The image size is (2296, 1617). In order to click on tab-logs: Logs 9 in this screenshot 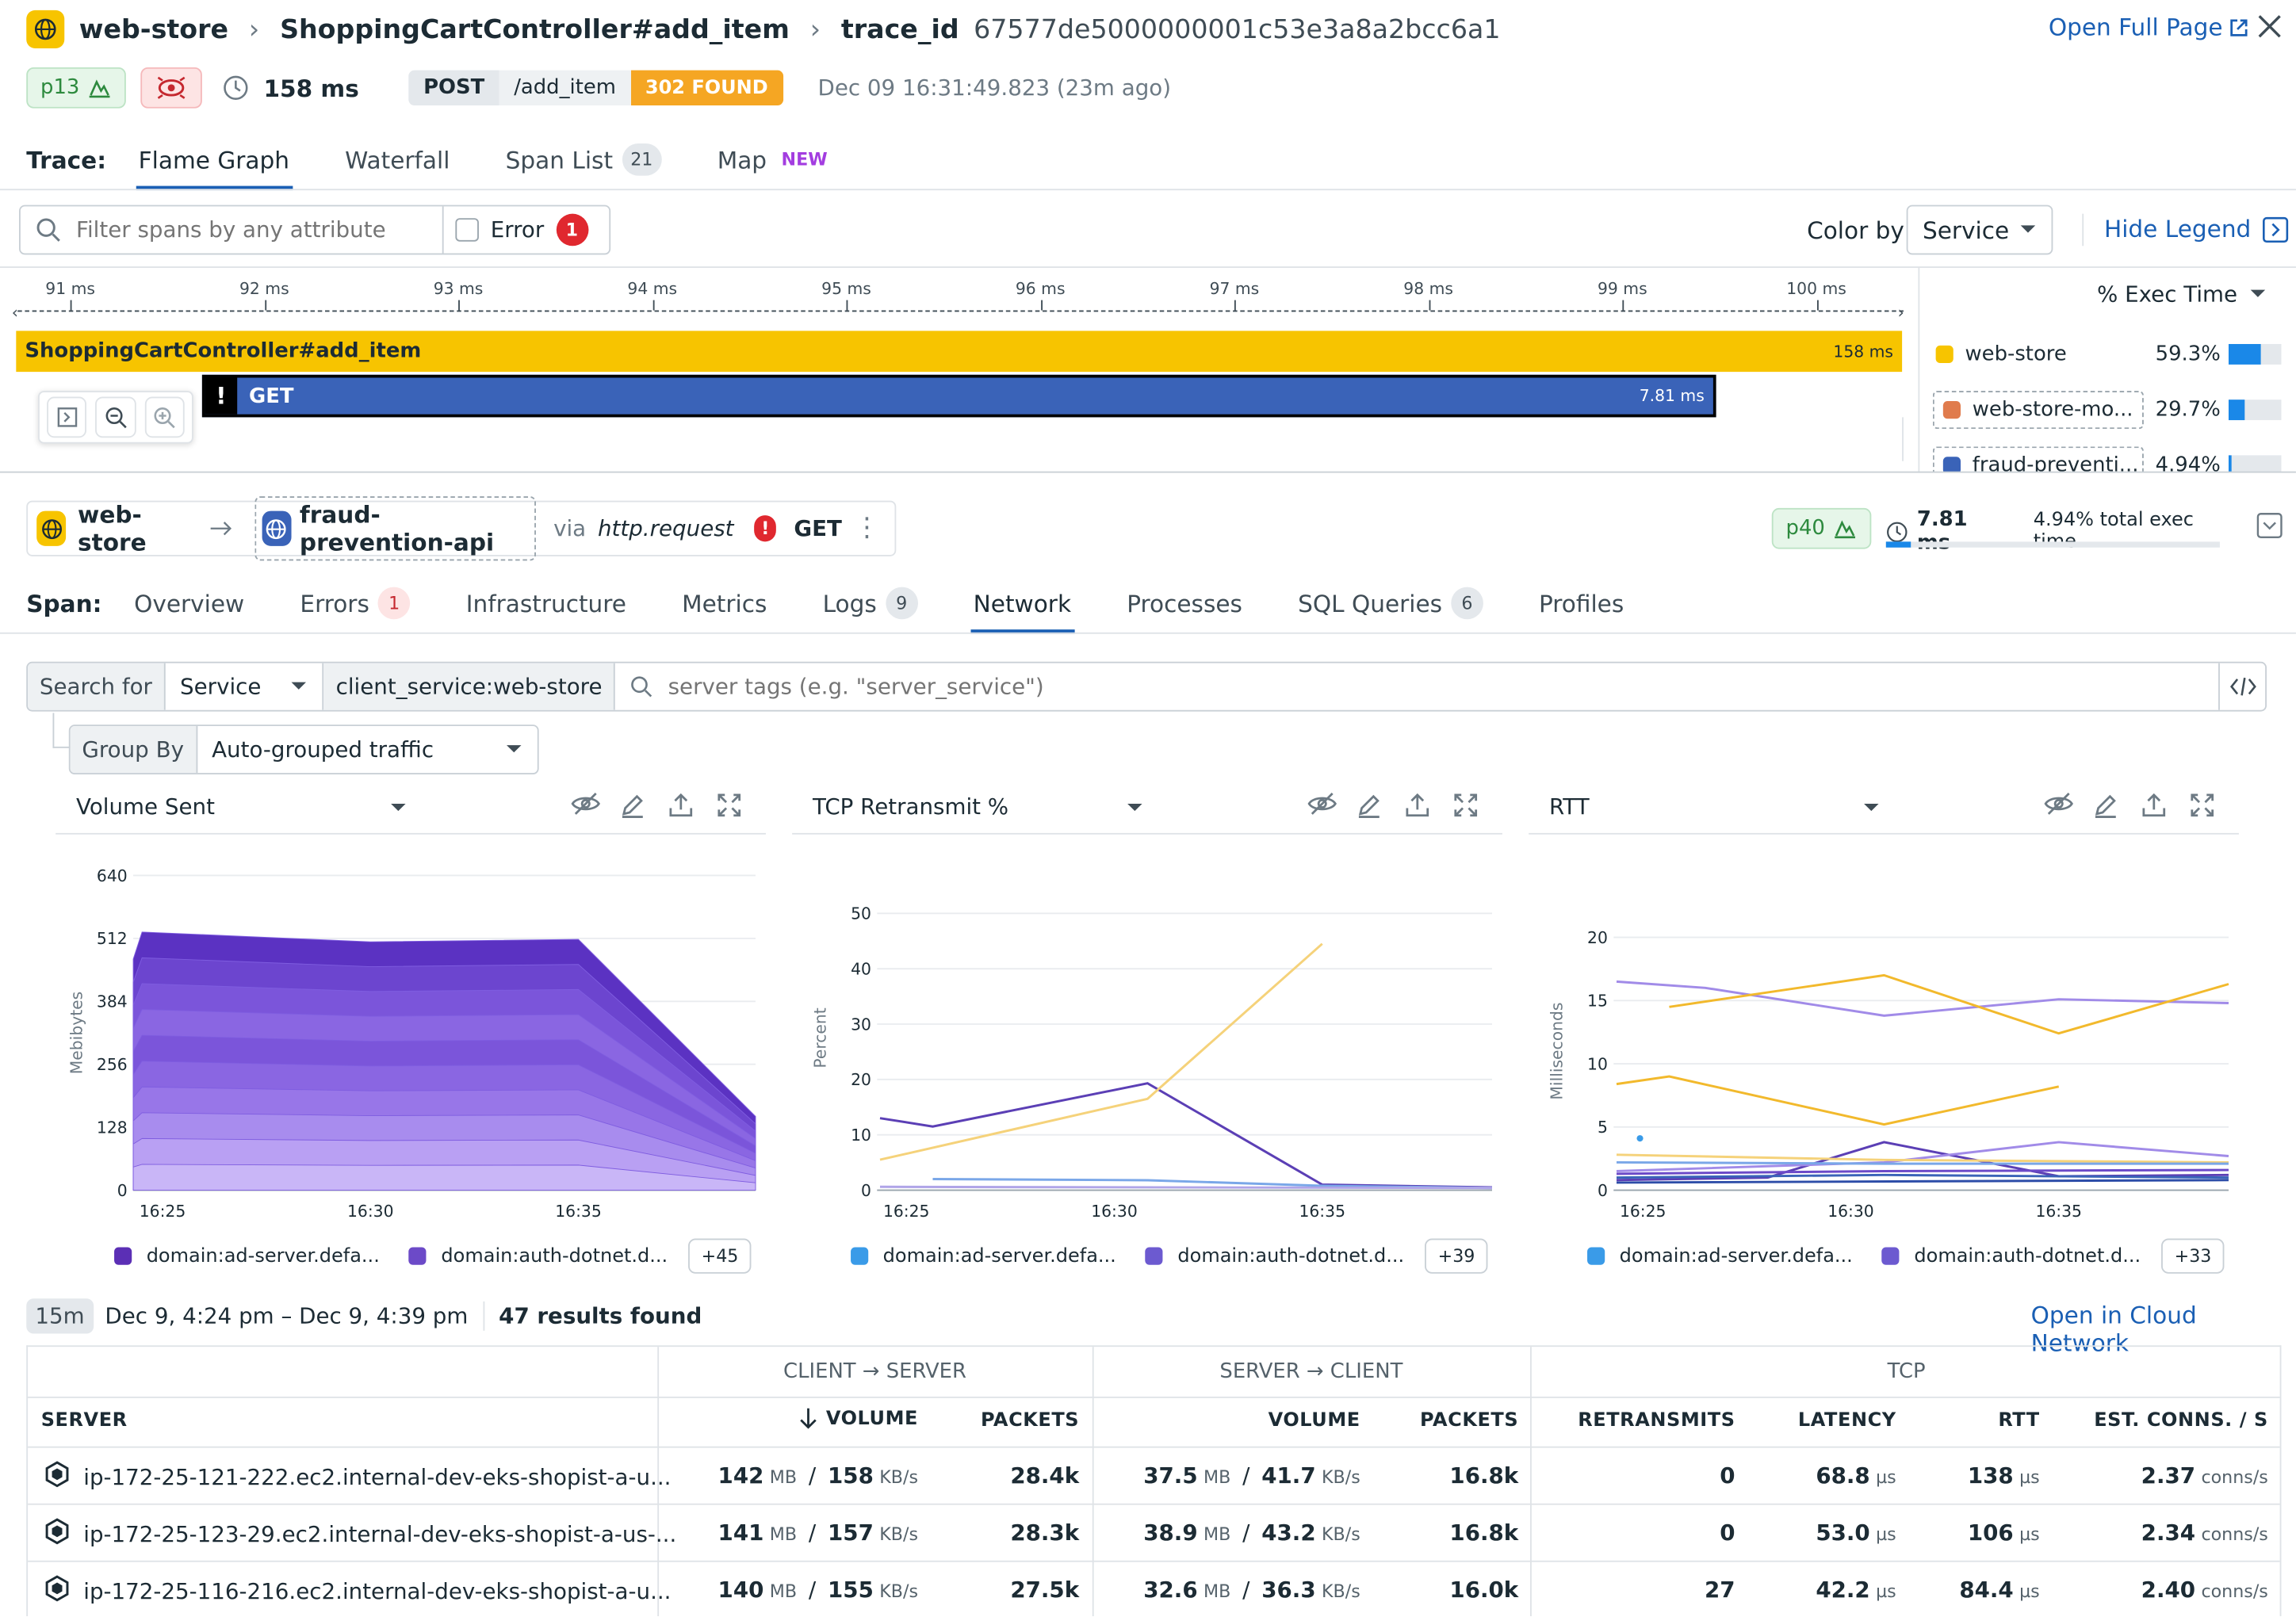, I will do `click(871, 603)`.